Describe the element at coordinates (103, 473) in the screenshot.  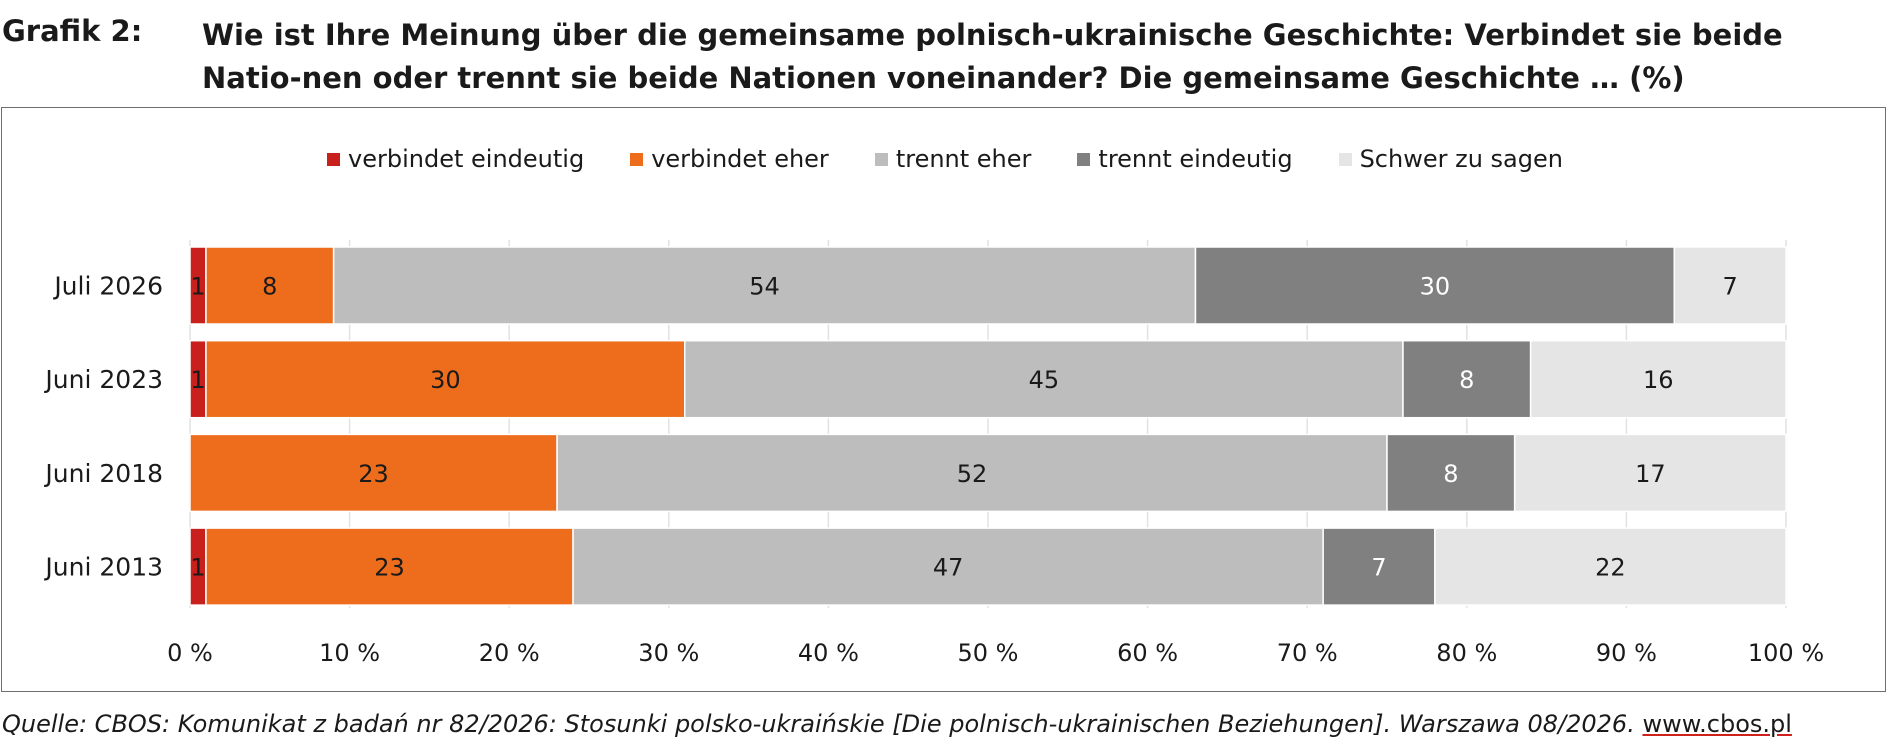
I see `category-label: Juni 2018` at that location.